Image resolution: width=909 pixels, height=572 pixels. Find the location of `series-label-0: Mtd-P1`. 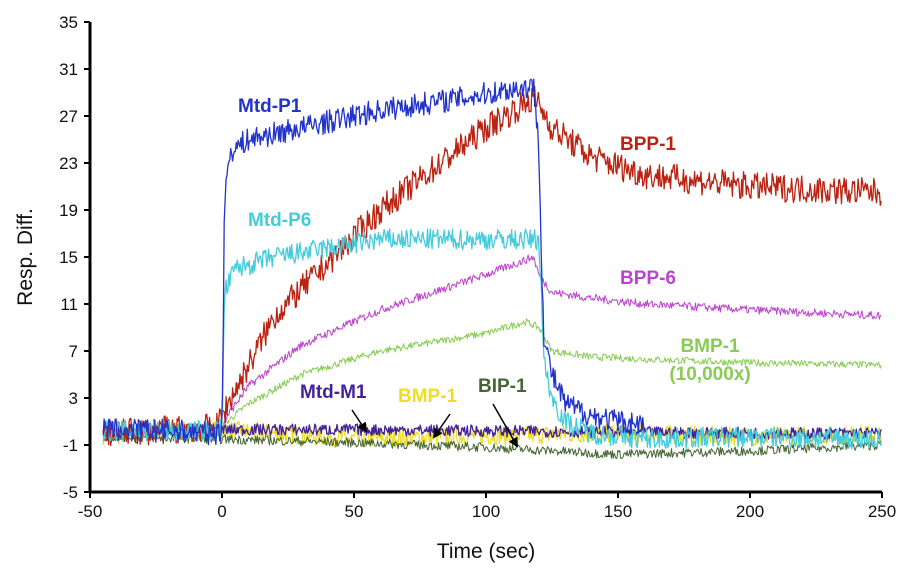

series-label-0: Mtd-P1 is located at coordinates (270, 106).